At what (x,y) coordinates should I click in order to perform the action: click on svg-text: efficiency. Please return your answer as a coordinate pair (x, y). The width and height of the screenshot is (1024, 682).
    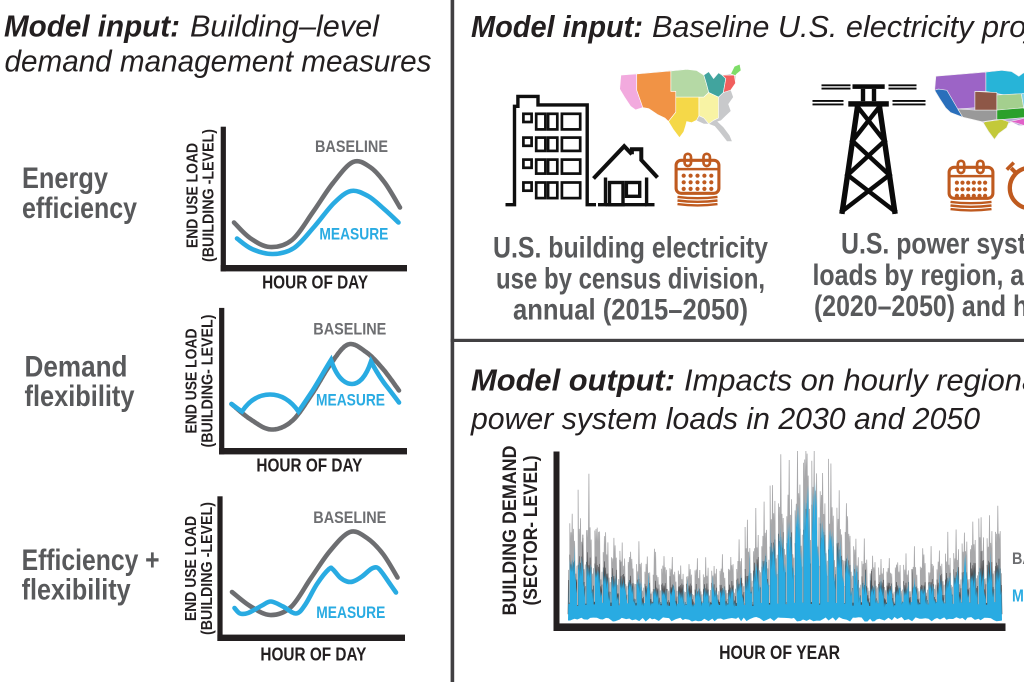
    Looking at the image, I should click on (79, 208).